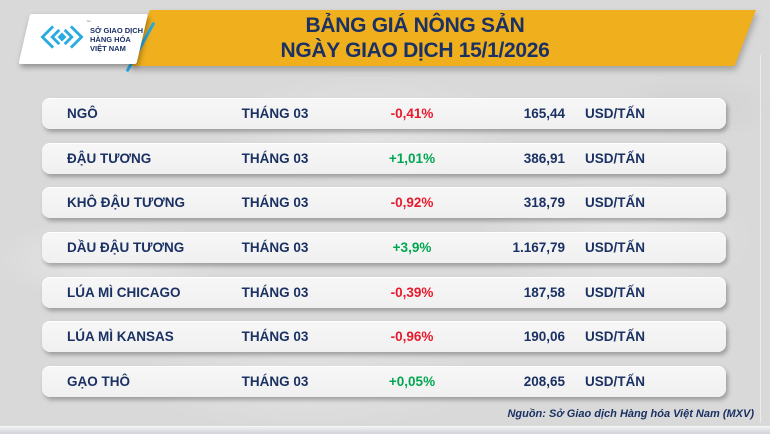 The image size is (770, 434). Describe the element at coordinates (109, 158) in the screenshot. I see `commodity-name: ĐẬU TƯƠNG` at that location.